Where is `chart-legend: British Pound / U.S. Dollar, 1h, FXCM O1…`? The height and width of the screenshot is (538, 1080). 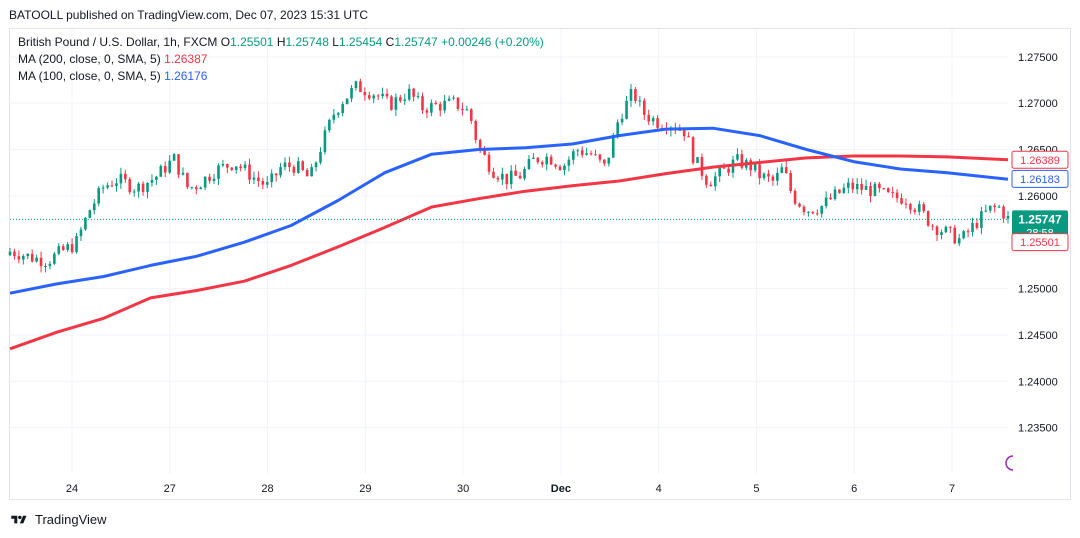
chart-legend: British Pound / U.S. Dollar, 1h, FXCM O1… is located at coordinates (281, 59).